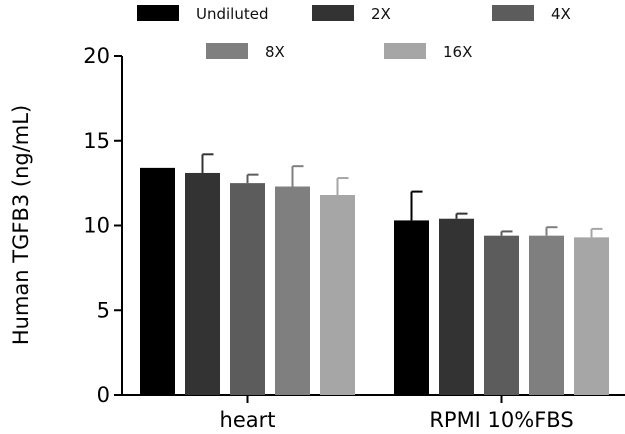  What do you see at coordinates (96, 56) in the screenshot?
I see `y-tick-label: 20` at bounding box center [96, 56].